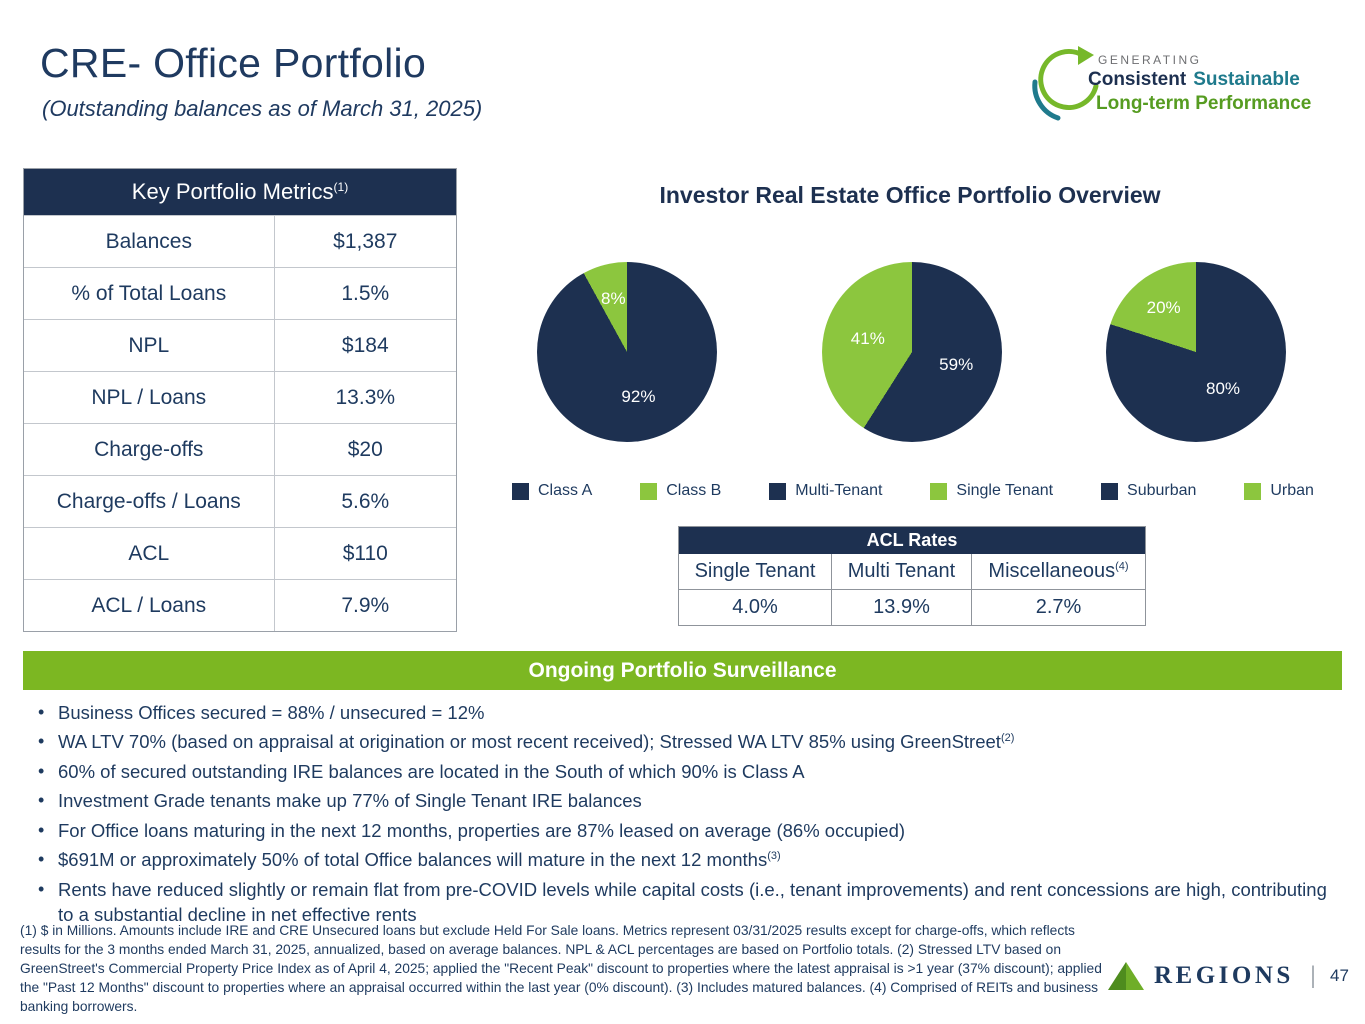 This screenshot has height=1024, width=1365. I want to click on metrics-title-footnote-ref: (1), so click(341, 187).